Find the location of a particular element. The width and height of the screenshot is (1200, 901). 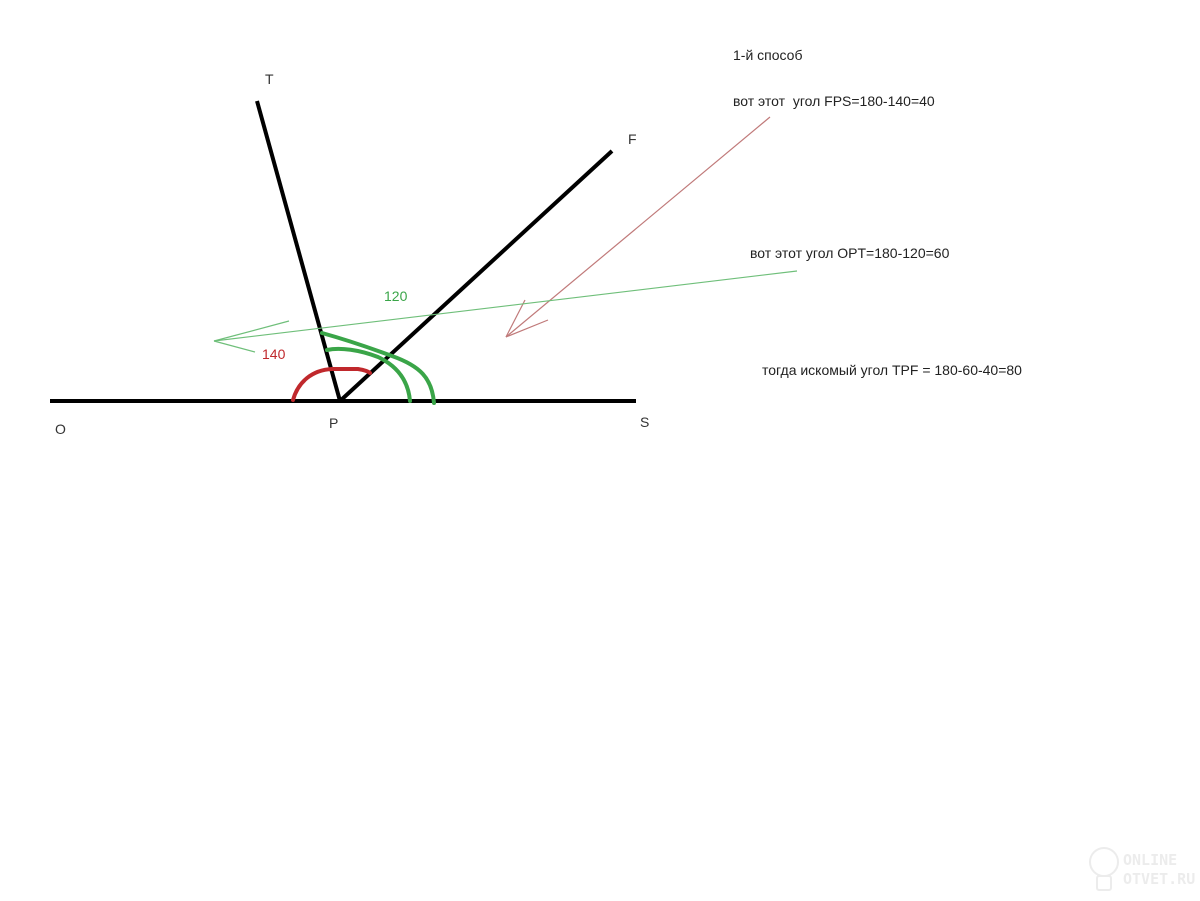

label-s: S is located at coordinates (644, 422).